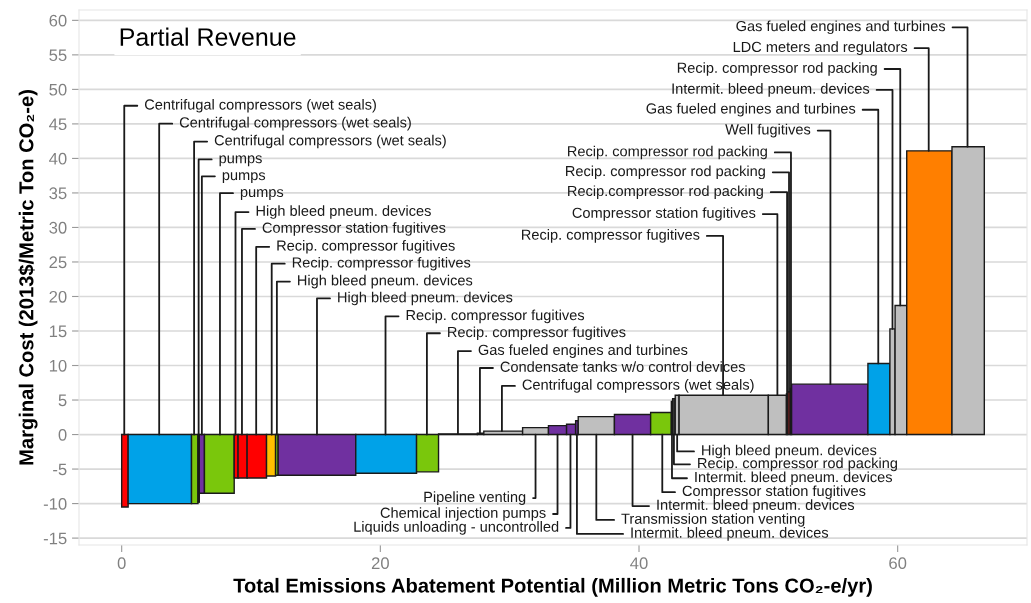 This screenshot has height=603, width=1031. Describe the element at coordinates (713, 520) in the screenshot. I see `annotation: Transmission station venting` at that location.